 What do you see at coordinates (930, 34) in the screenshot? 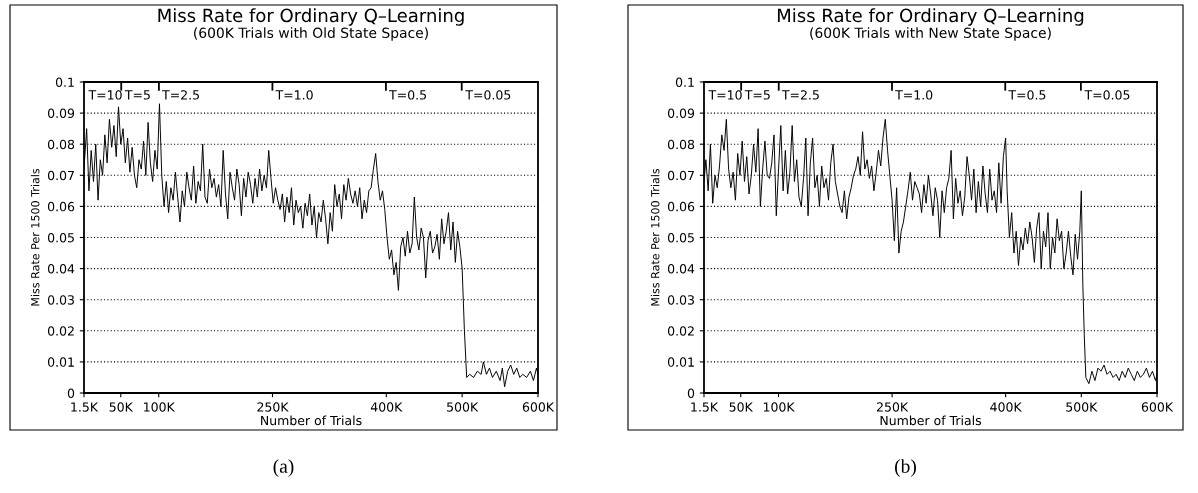
I see `chart-subtitle: (600K Trials with New State Space)` at bounding box center [930, 34].